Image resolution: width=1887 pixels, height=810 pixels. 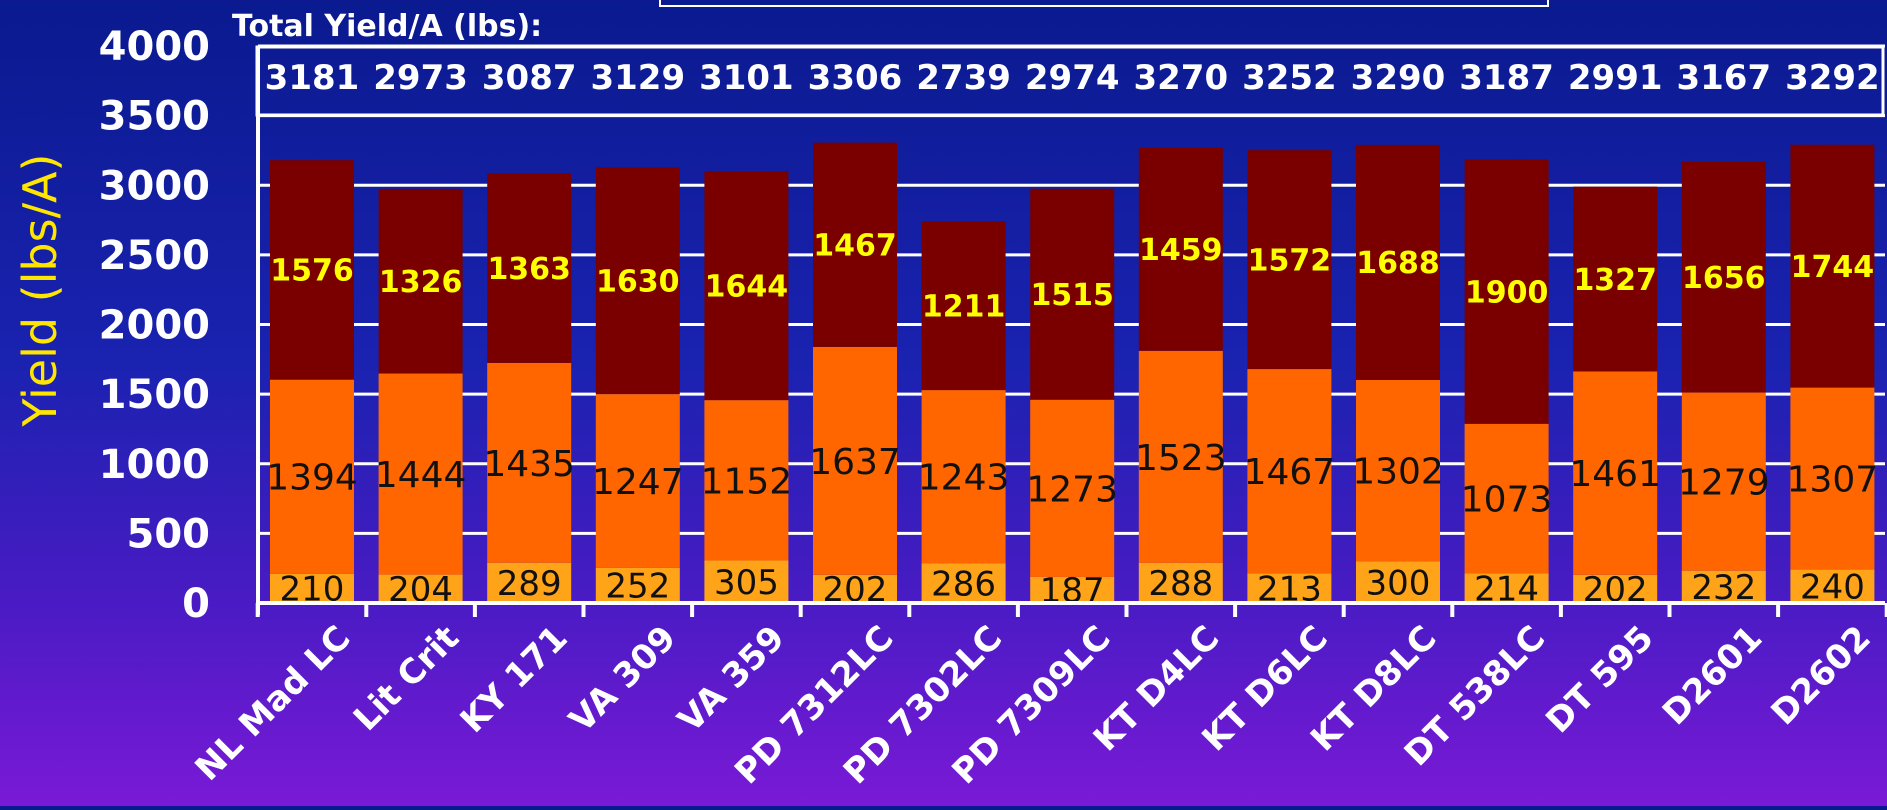 I want to click on data-label: 240, so click(x=1832, y=588).